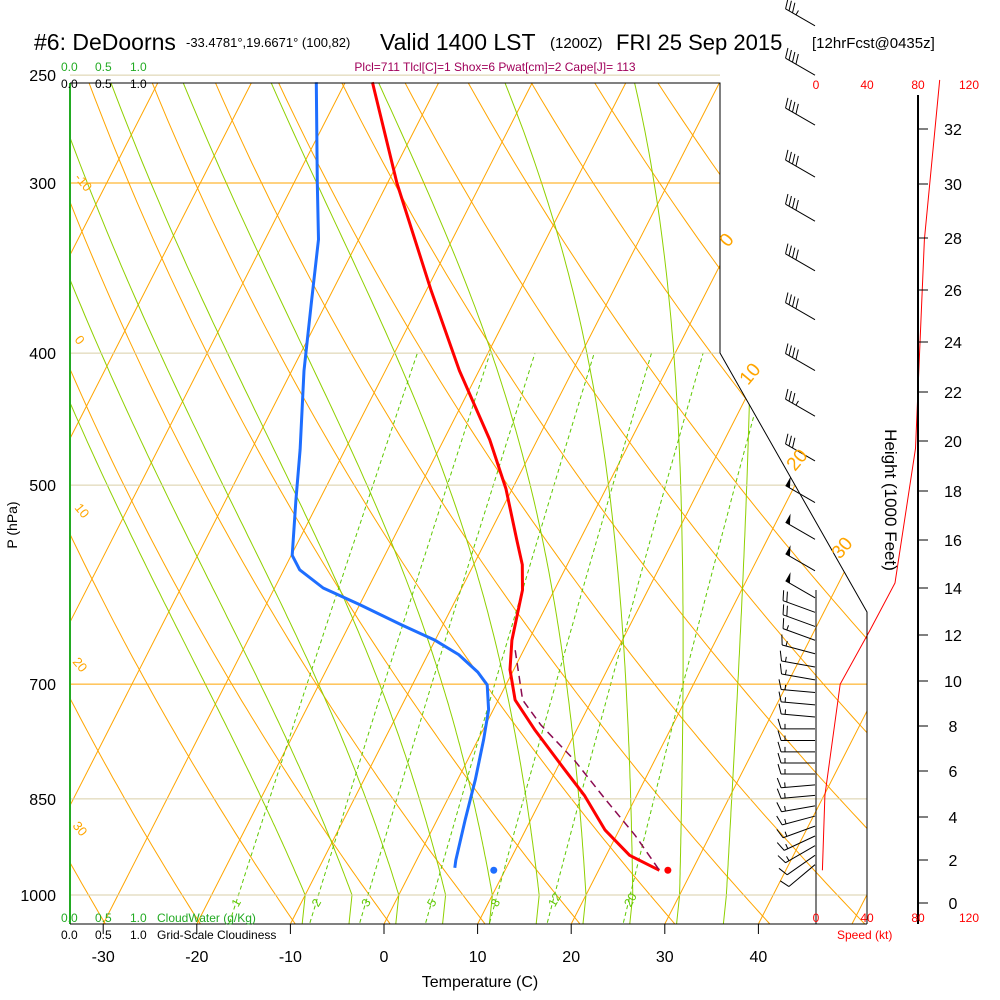 The width and height of the screenshot is (1000, 1000). I want to click on height-tick-label: 22, so click(953, 393).